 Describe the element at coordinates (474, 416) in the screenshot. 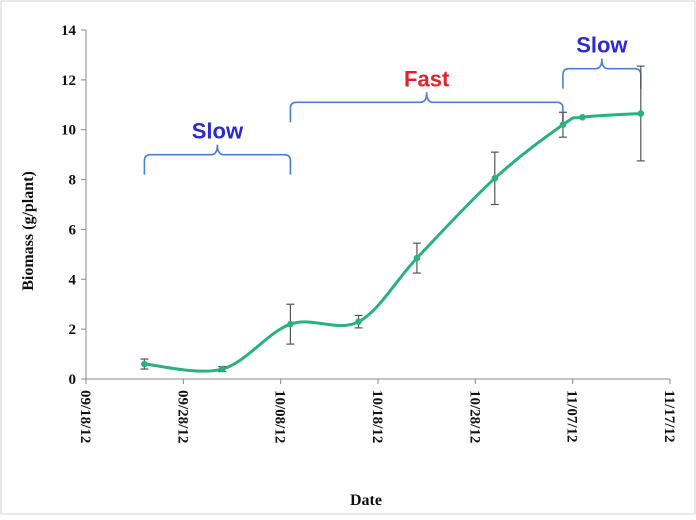

I see `x-tick-label: 10/28/12` at that location.